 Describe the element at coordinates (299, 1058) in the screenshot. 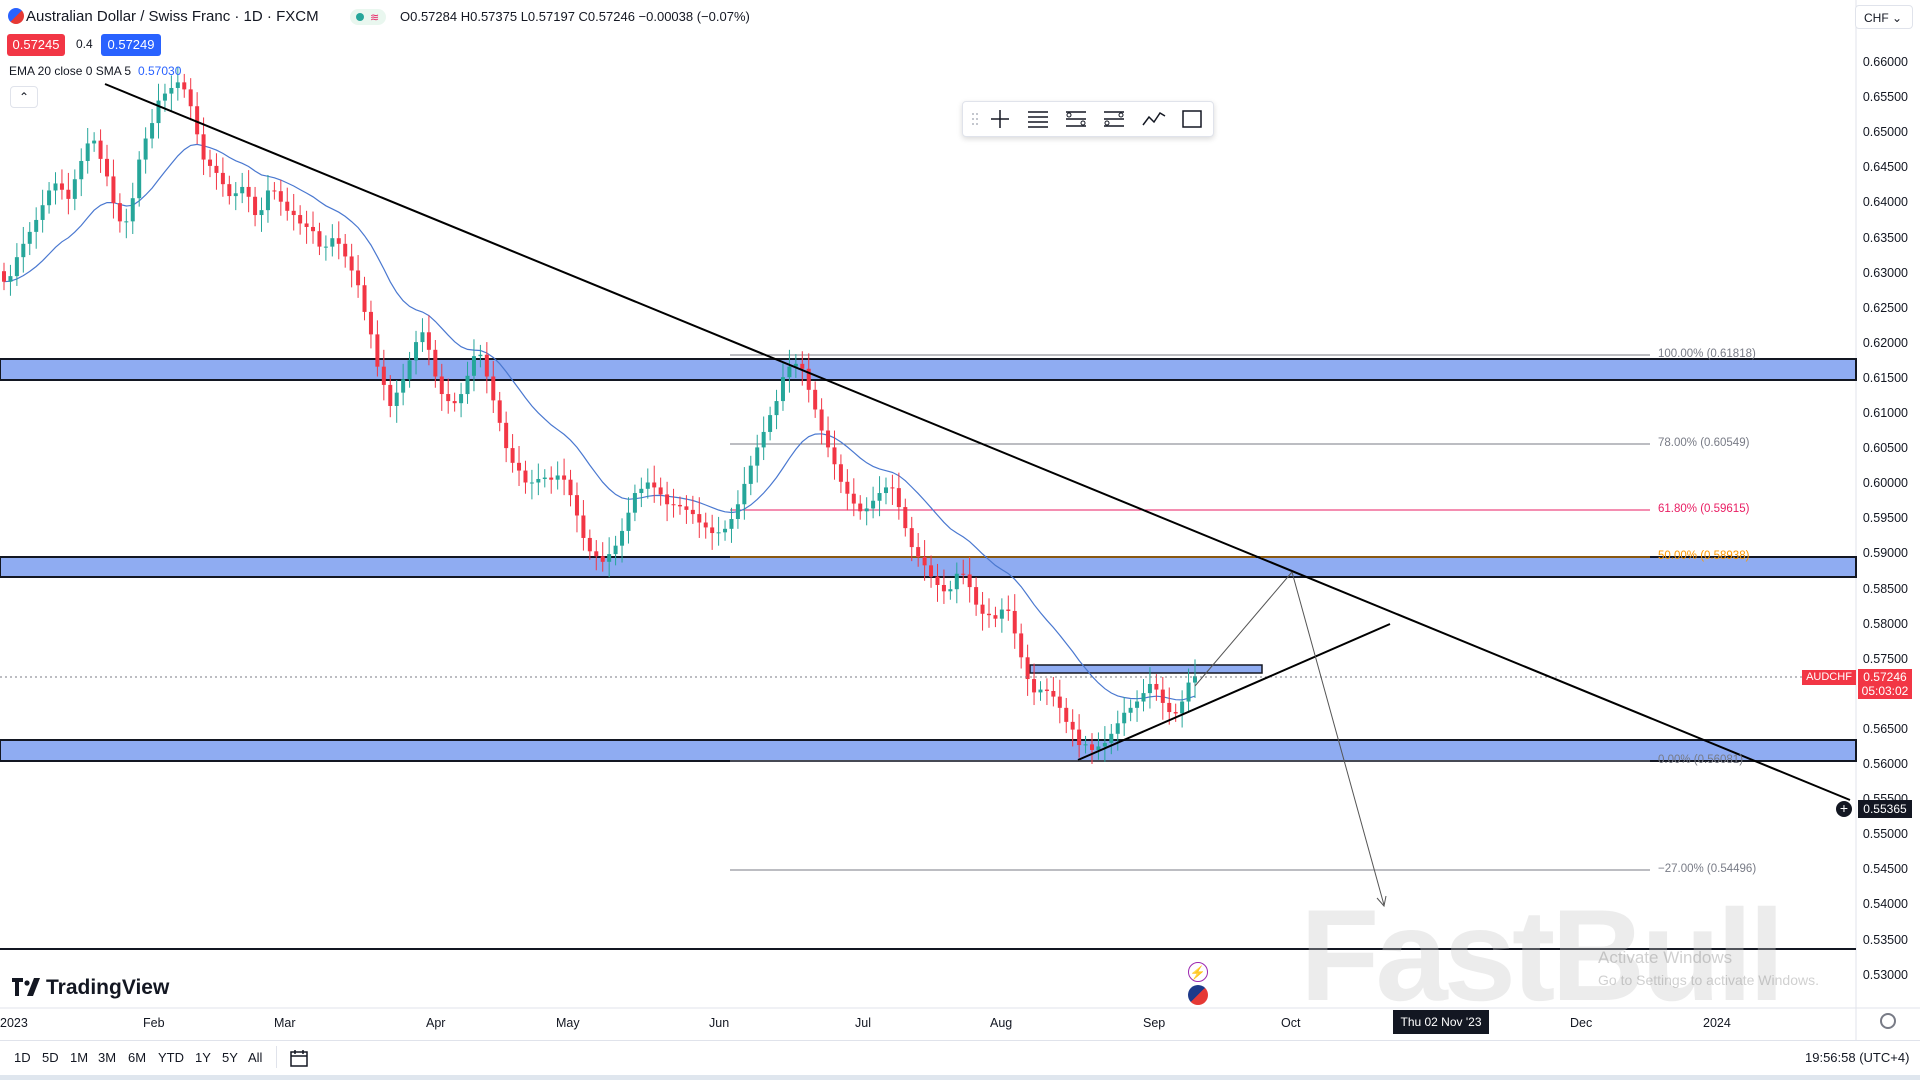

I see `date-range-icon` at that location.